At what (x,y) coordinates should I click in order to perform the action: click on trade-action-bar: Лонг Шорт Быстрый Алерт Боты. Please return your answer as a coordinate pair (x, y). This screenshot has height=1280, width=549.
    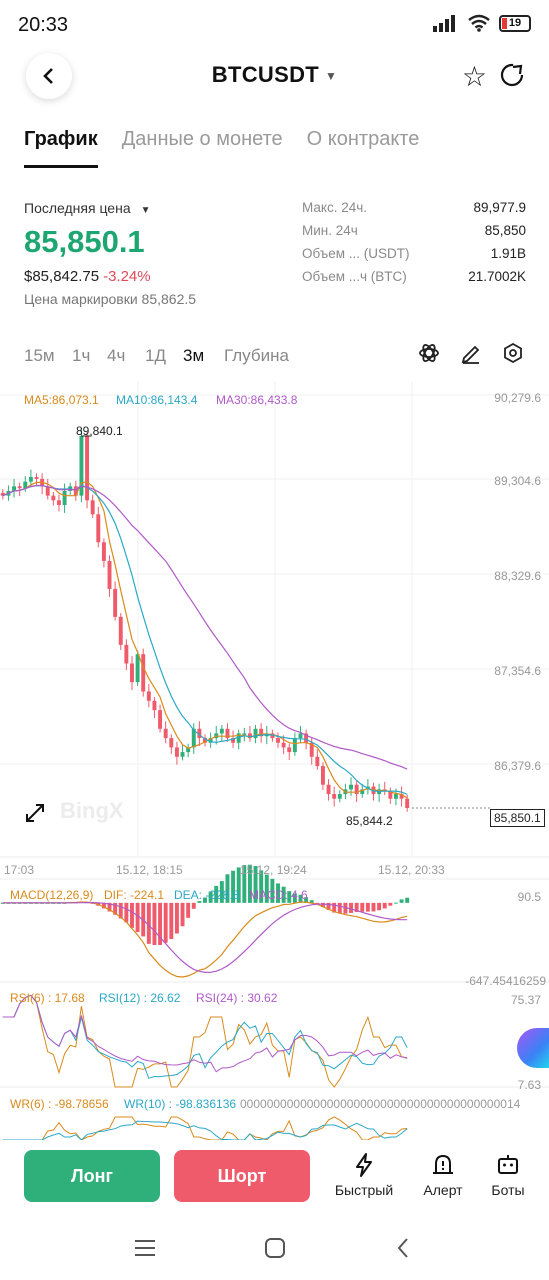
    Looking at the image, I should click on (274, 1178).